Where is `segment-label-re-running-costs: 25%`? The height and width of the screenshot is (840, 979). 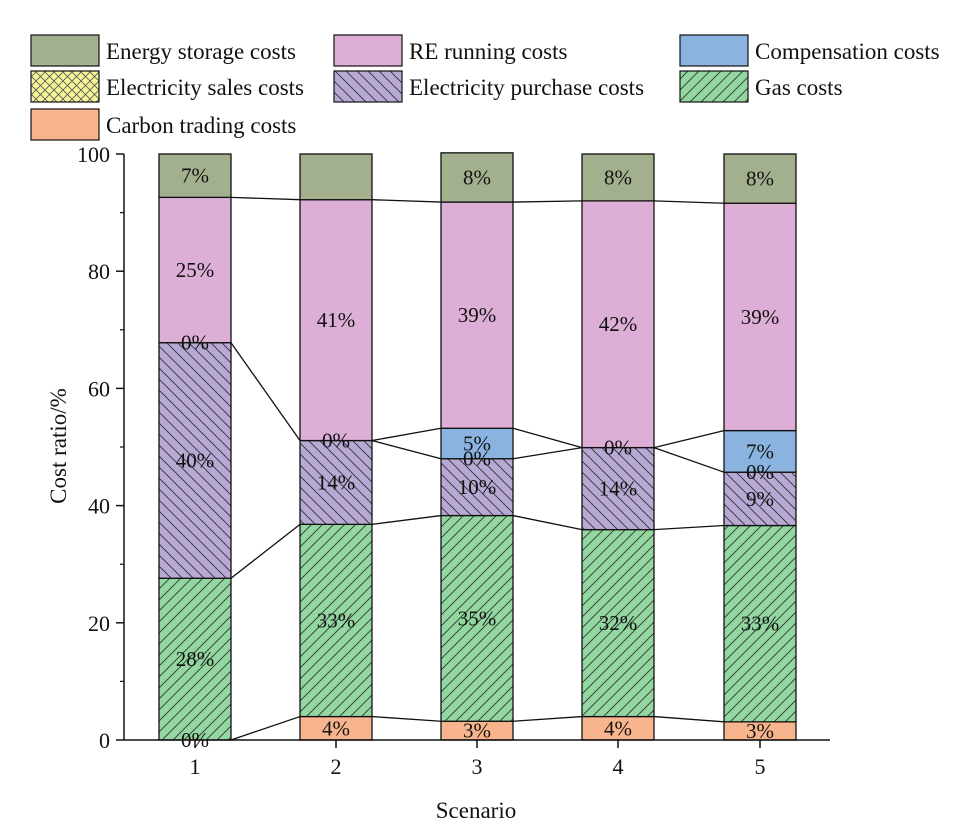
segment-label-re-running-costs: 25% is located at coordinates (195, 270).